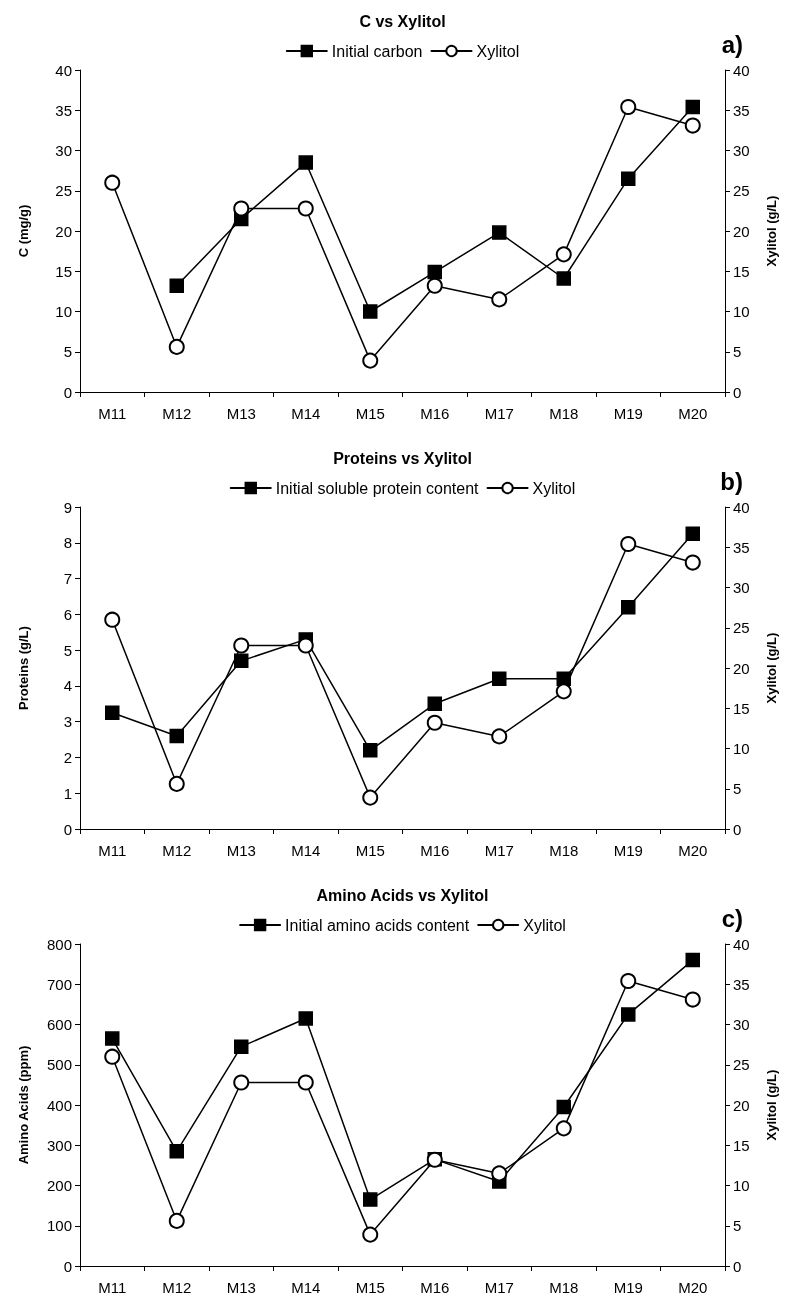 Image resolution: width=805 pixels, height=1313 pixels. Describe the element at coordinates (377, 488) in the screenshot. I see `legend-label: Initial soluble protein content` at that location.